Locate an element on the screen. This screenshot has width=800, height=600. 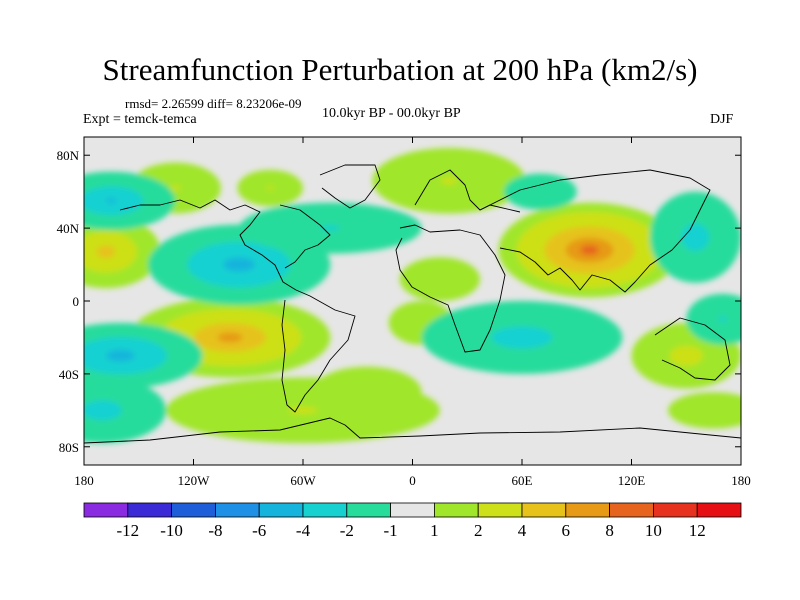
experiment-label: Expt = temck-temca is located at coordinates (140, 119).